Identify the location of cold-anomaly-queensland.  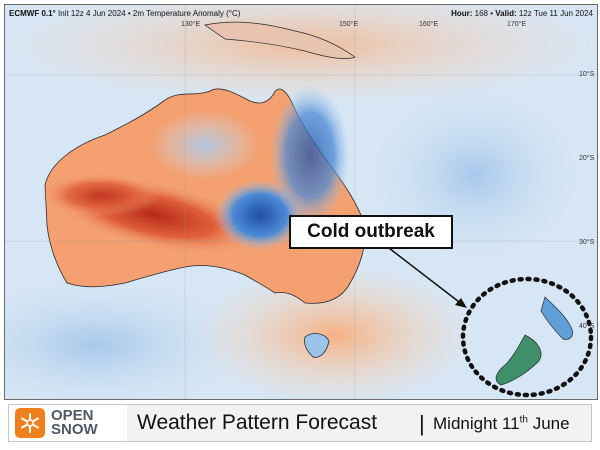
(310, 155).